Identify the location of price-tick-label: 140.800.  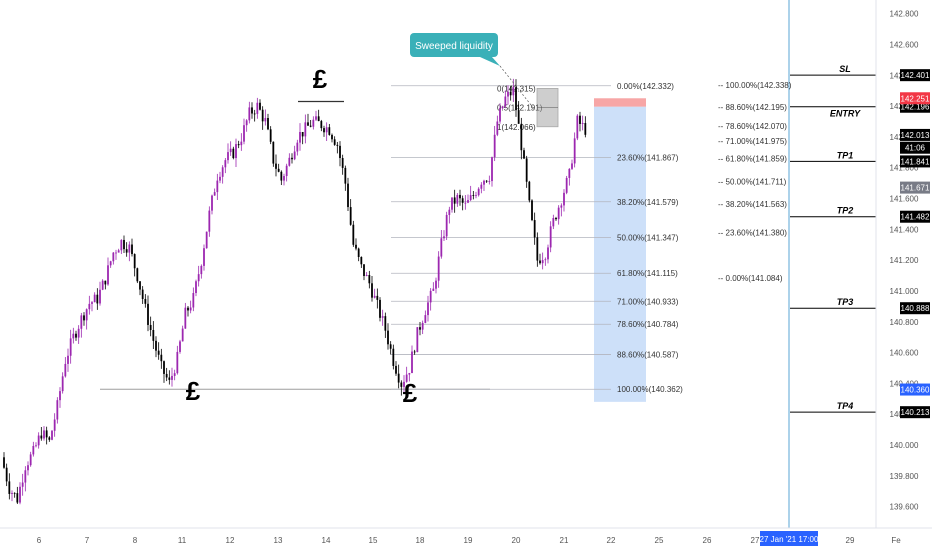
(904, 322).